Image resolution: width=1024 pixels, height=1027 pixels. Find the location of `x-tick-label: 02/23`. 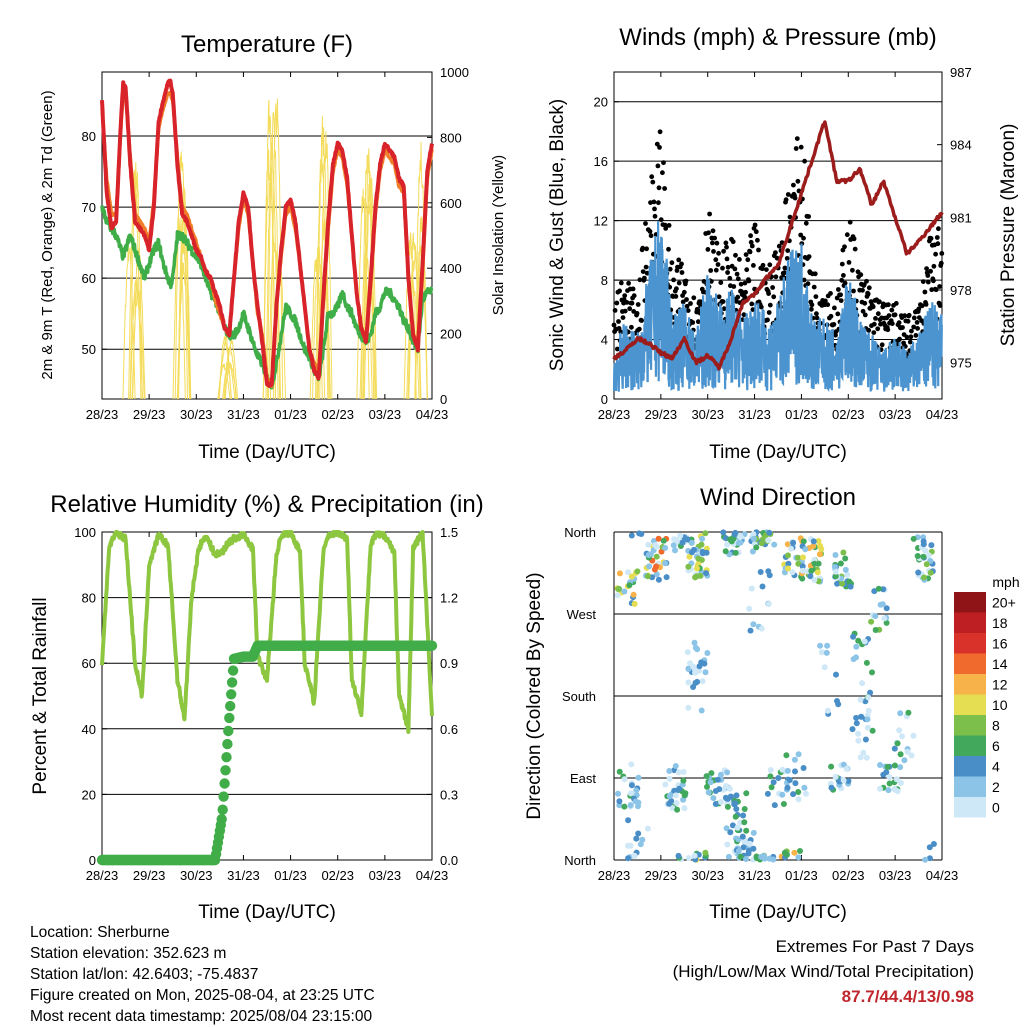

x-tick-label: 02/23 is located at coordinates (337, 414).